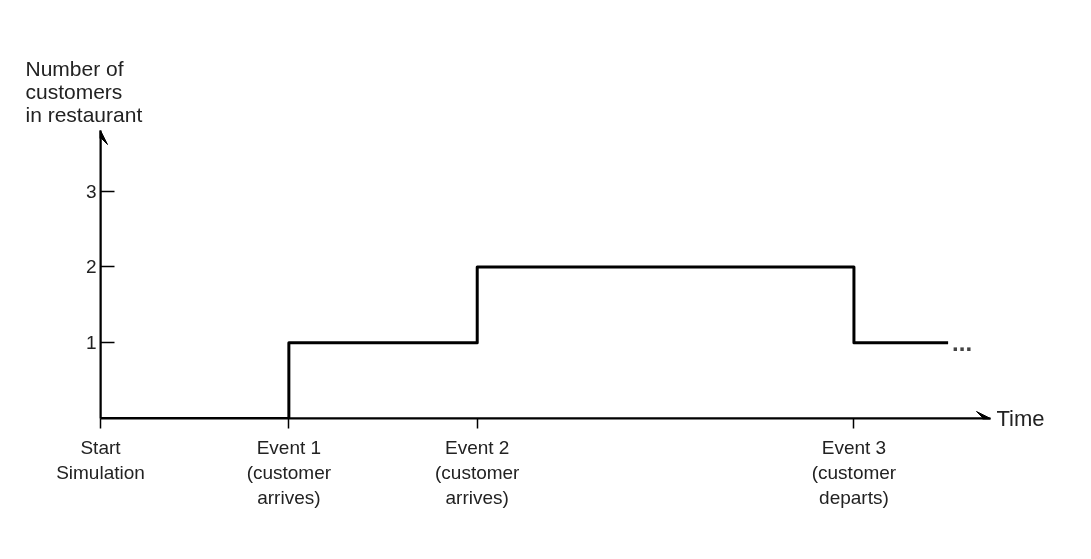 The height and width of the screenshot is (559, 1091). I want to click on y-tick-label: 2, so click(91, 267).